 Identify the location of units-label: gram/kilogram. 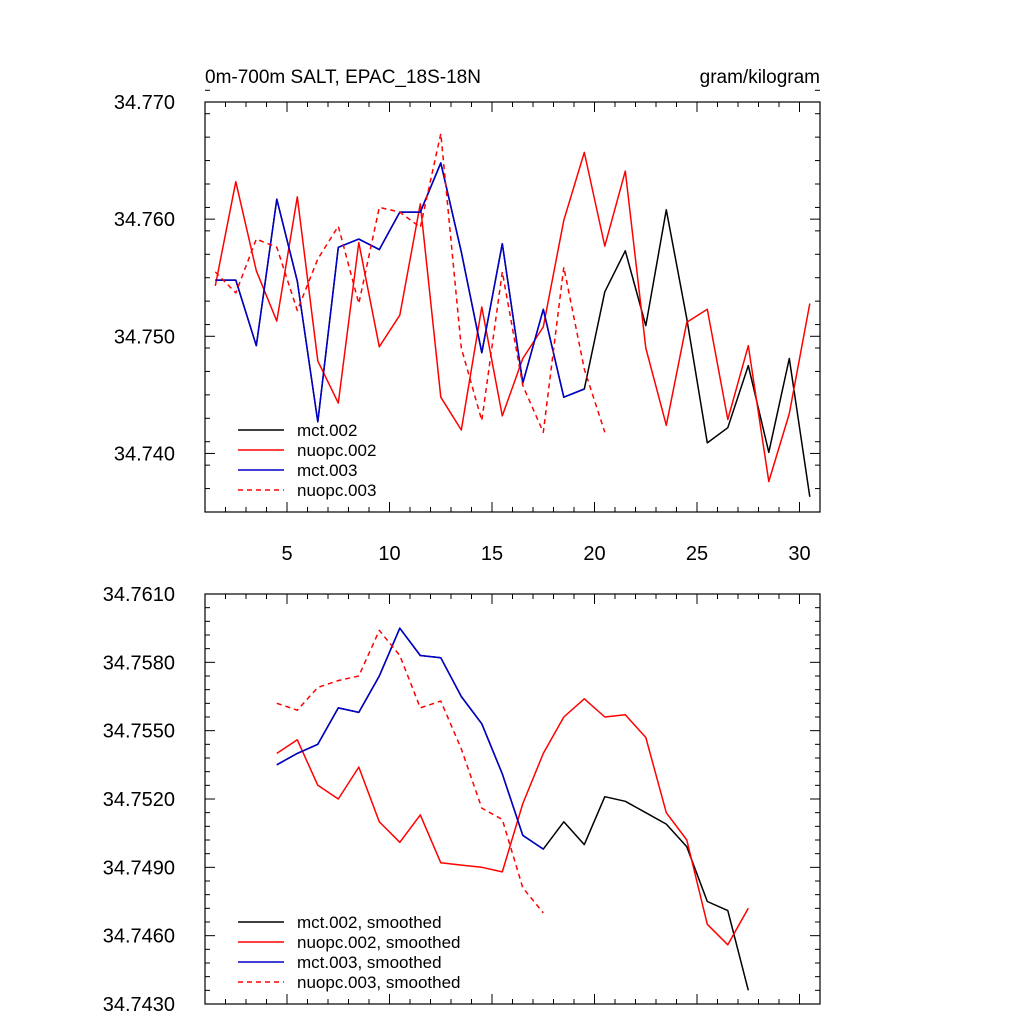
(760, 77).